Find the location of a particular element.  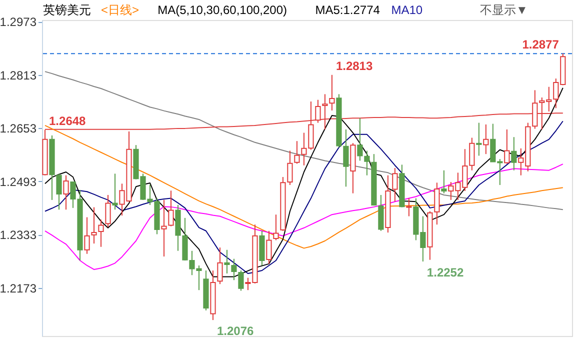

y-tick-label: 1.2973 is located at coordinates (18, 22).